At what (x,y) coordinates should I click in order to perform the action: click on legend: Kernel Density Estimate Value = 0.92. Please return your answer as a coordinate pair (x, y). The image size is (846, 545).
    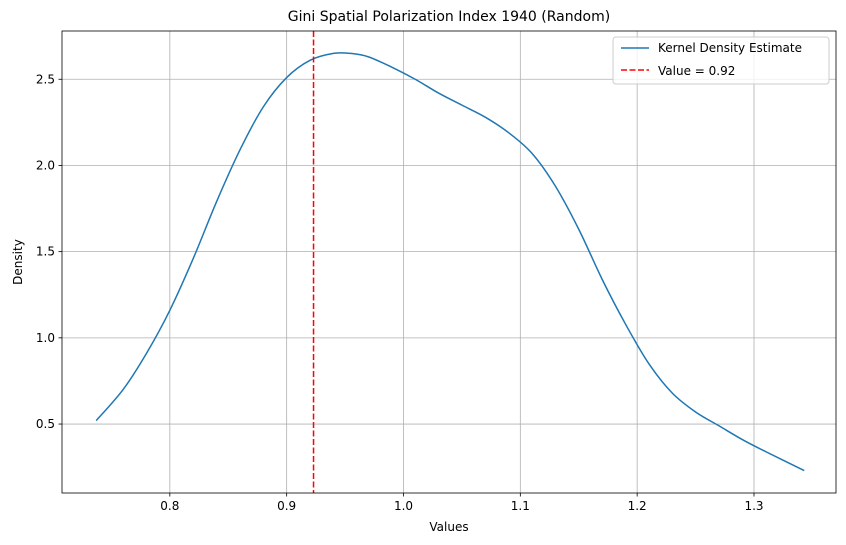
    Looking at the image, I should click on (721, 60).